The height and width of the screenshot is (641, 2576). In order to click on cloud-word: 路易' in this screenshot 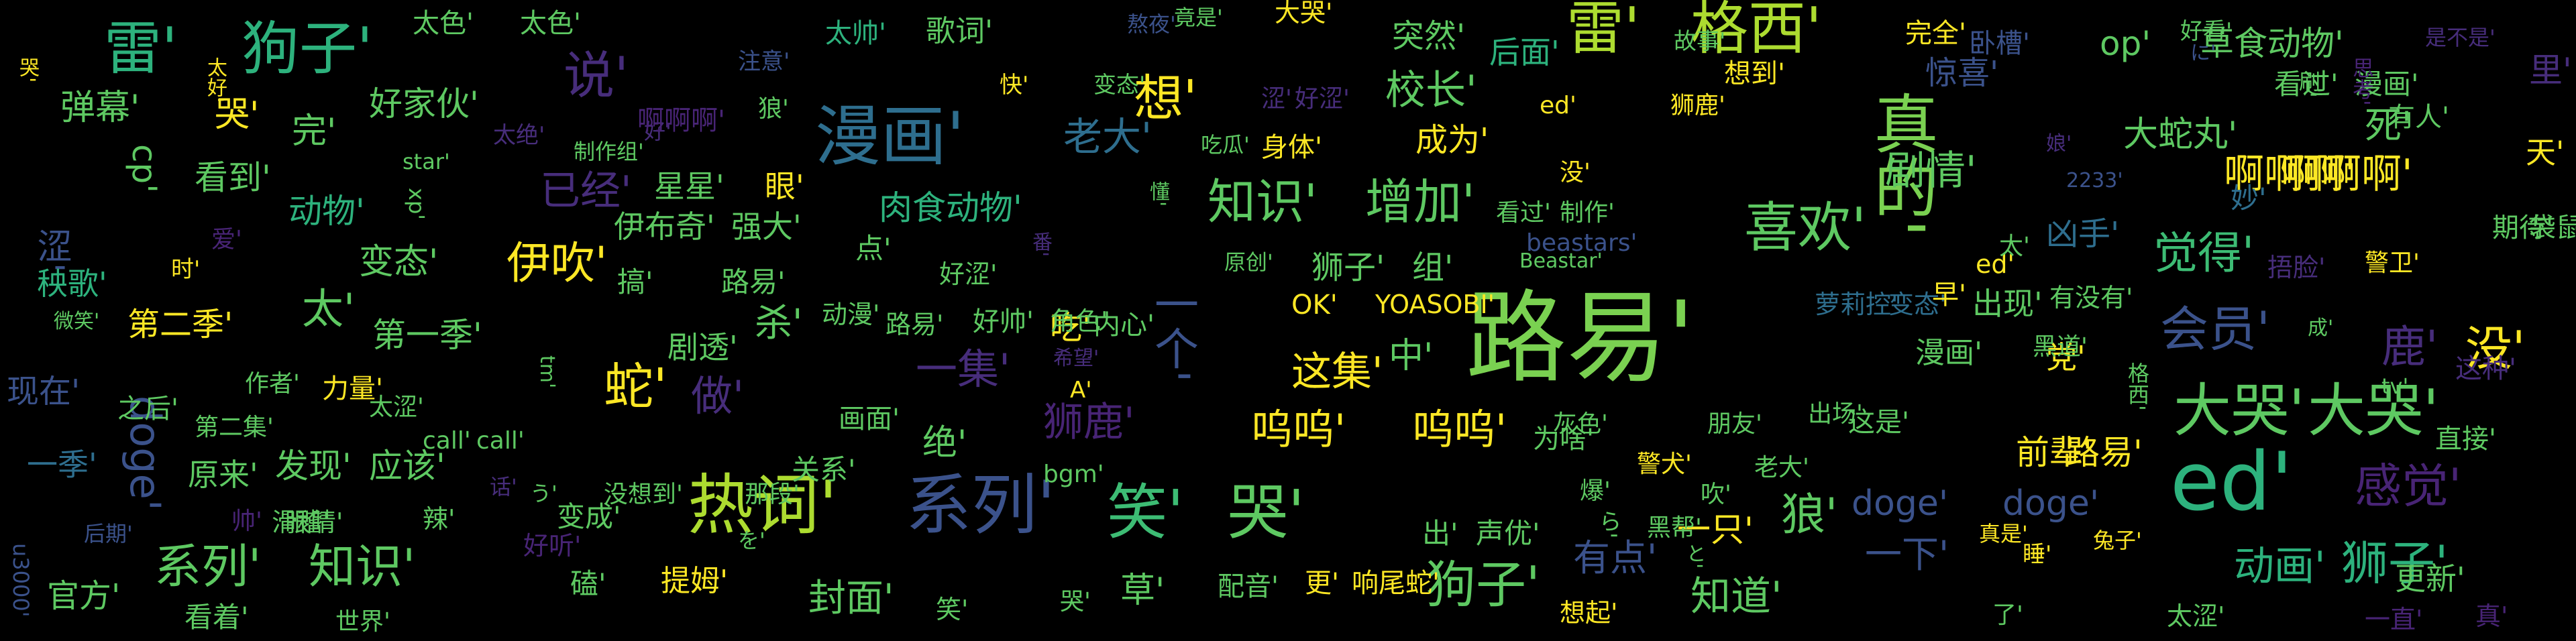, I will do `click(914, 324)`.